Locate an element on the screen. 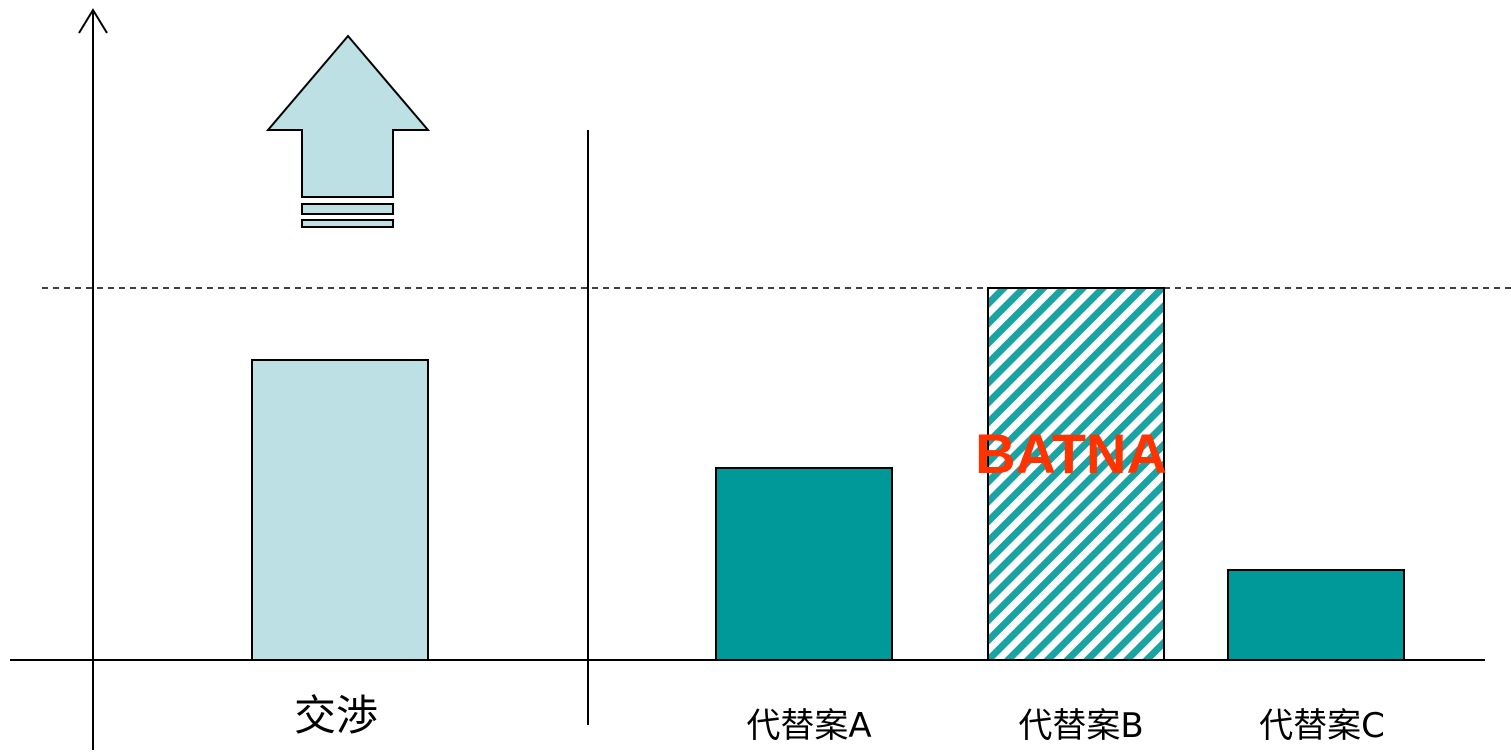  bar-alternative-b is located at coordinates (1076, 474).